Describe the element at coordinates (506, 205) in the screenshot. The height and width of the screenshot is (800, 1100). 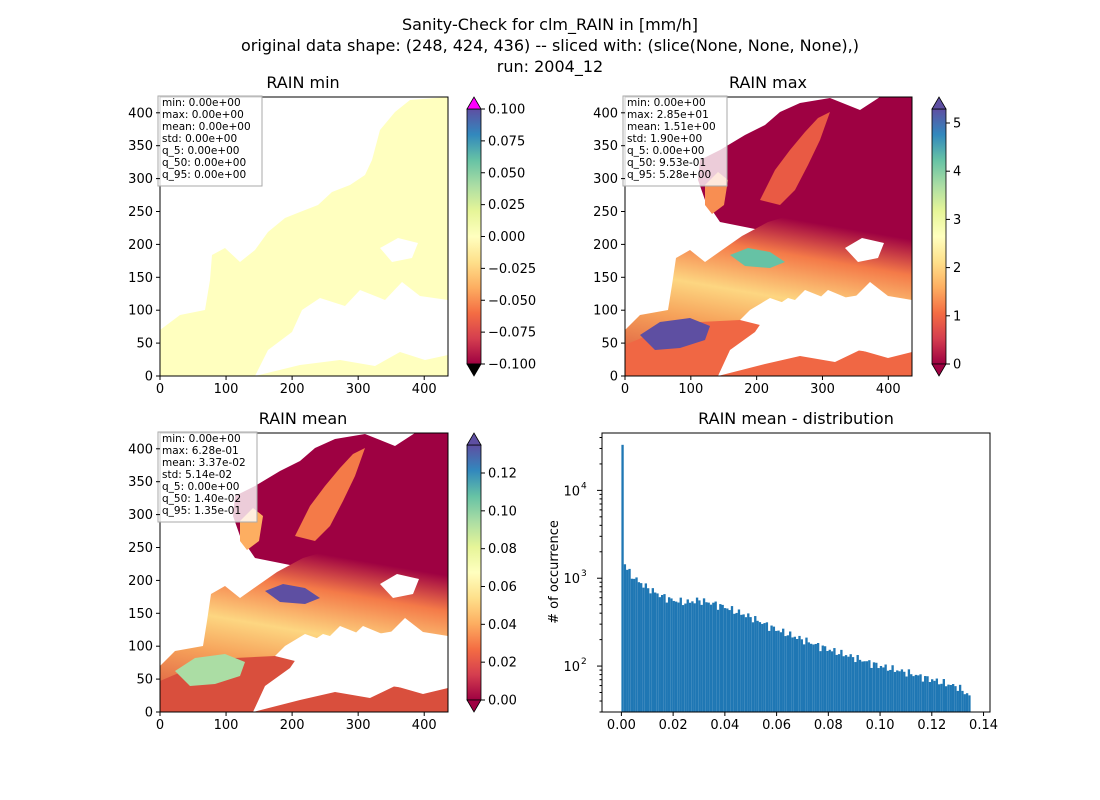
I see `colorbar-tick-label: 0.025` at that location.